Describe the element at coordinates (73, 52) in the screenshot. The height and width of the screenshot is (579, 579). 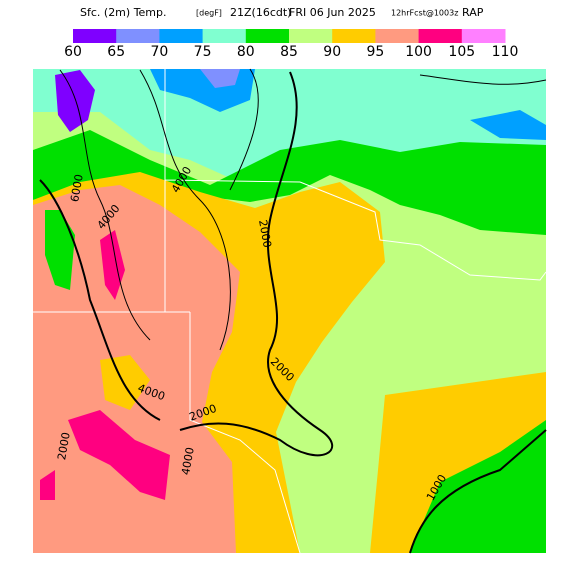
I see `colorbar-label: 60` at that location.